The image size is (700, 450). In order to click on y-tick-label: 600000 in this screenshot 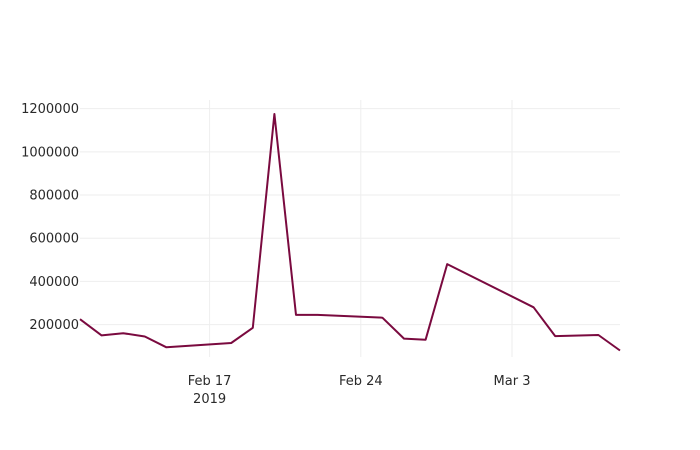, I will do `click(54, 239)`.